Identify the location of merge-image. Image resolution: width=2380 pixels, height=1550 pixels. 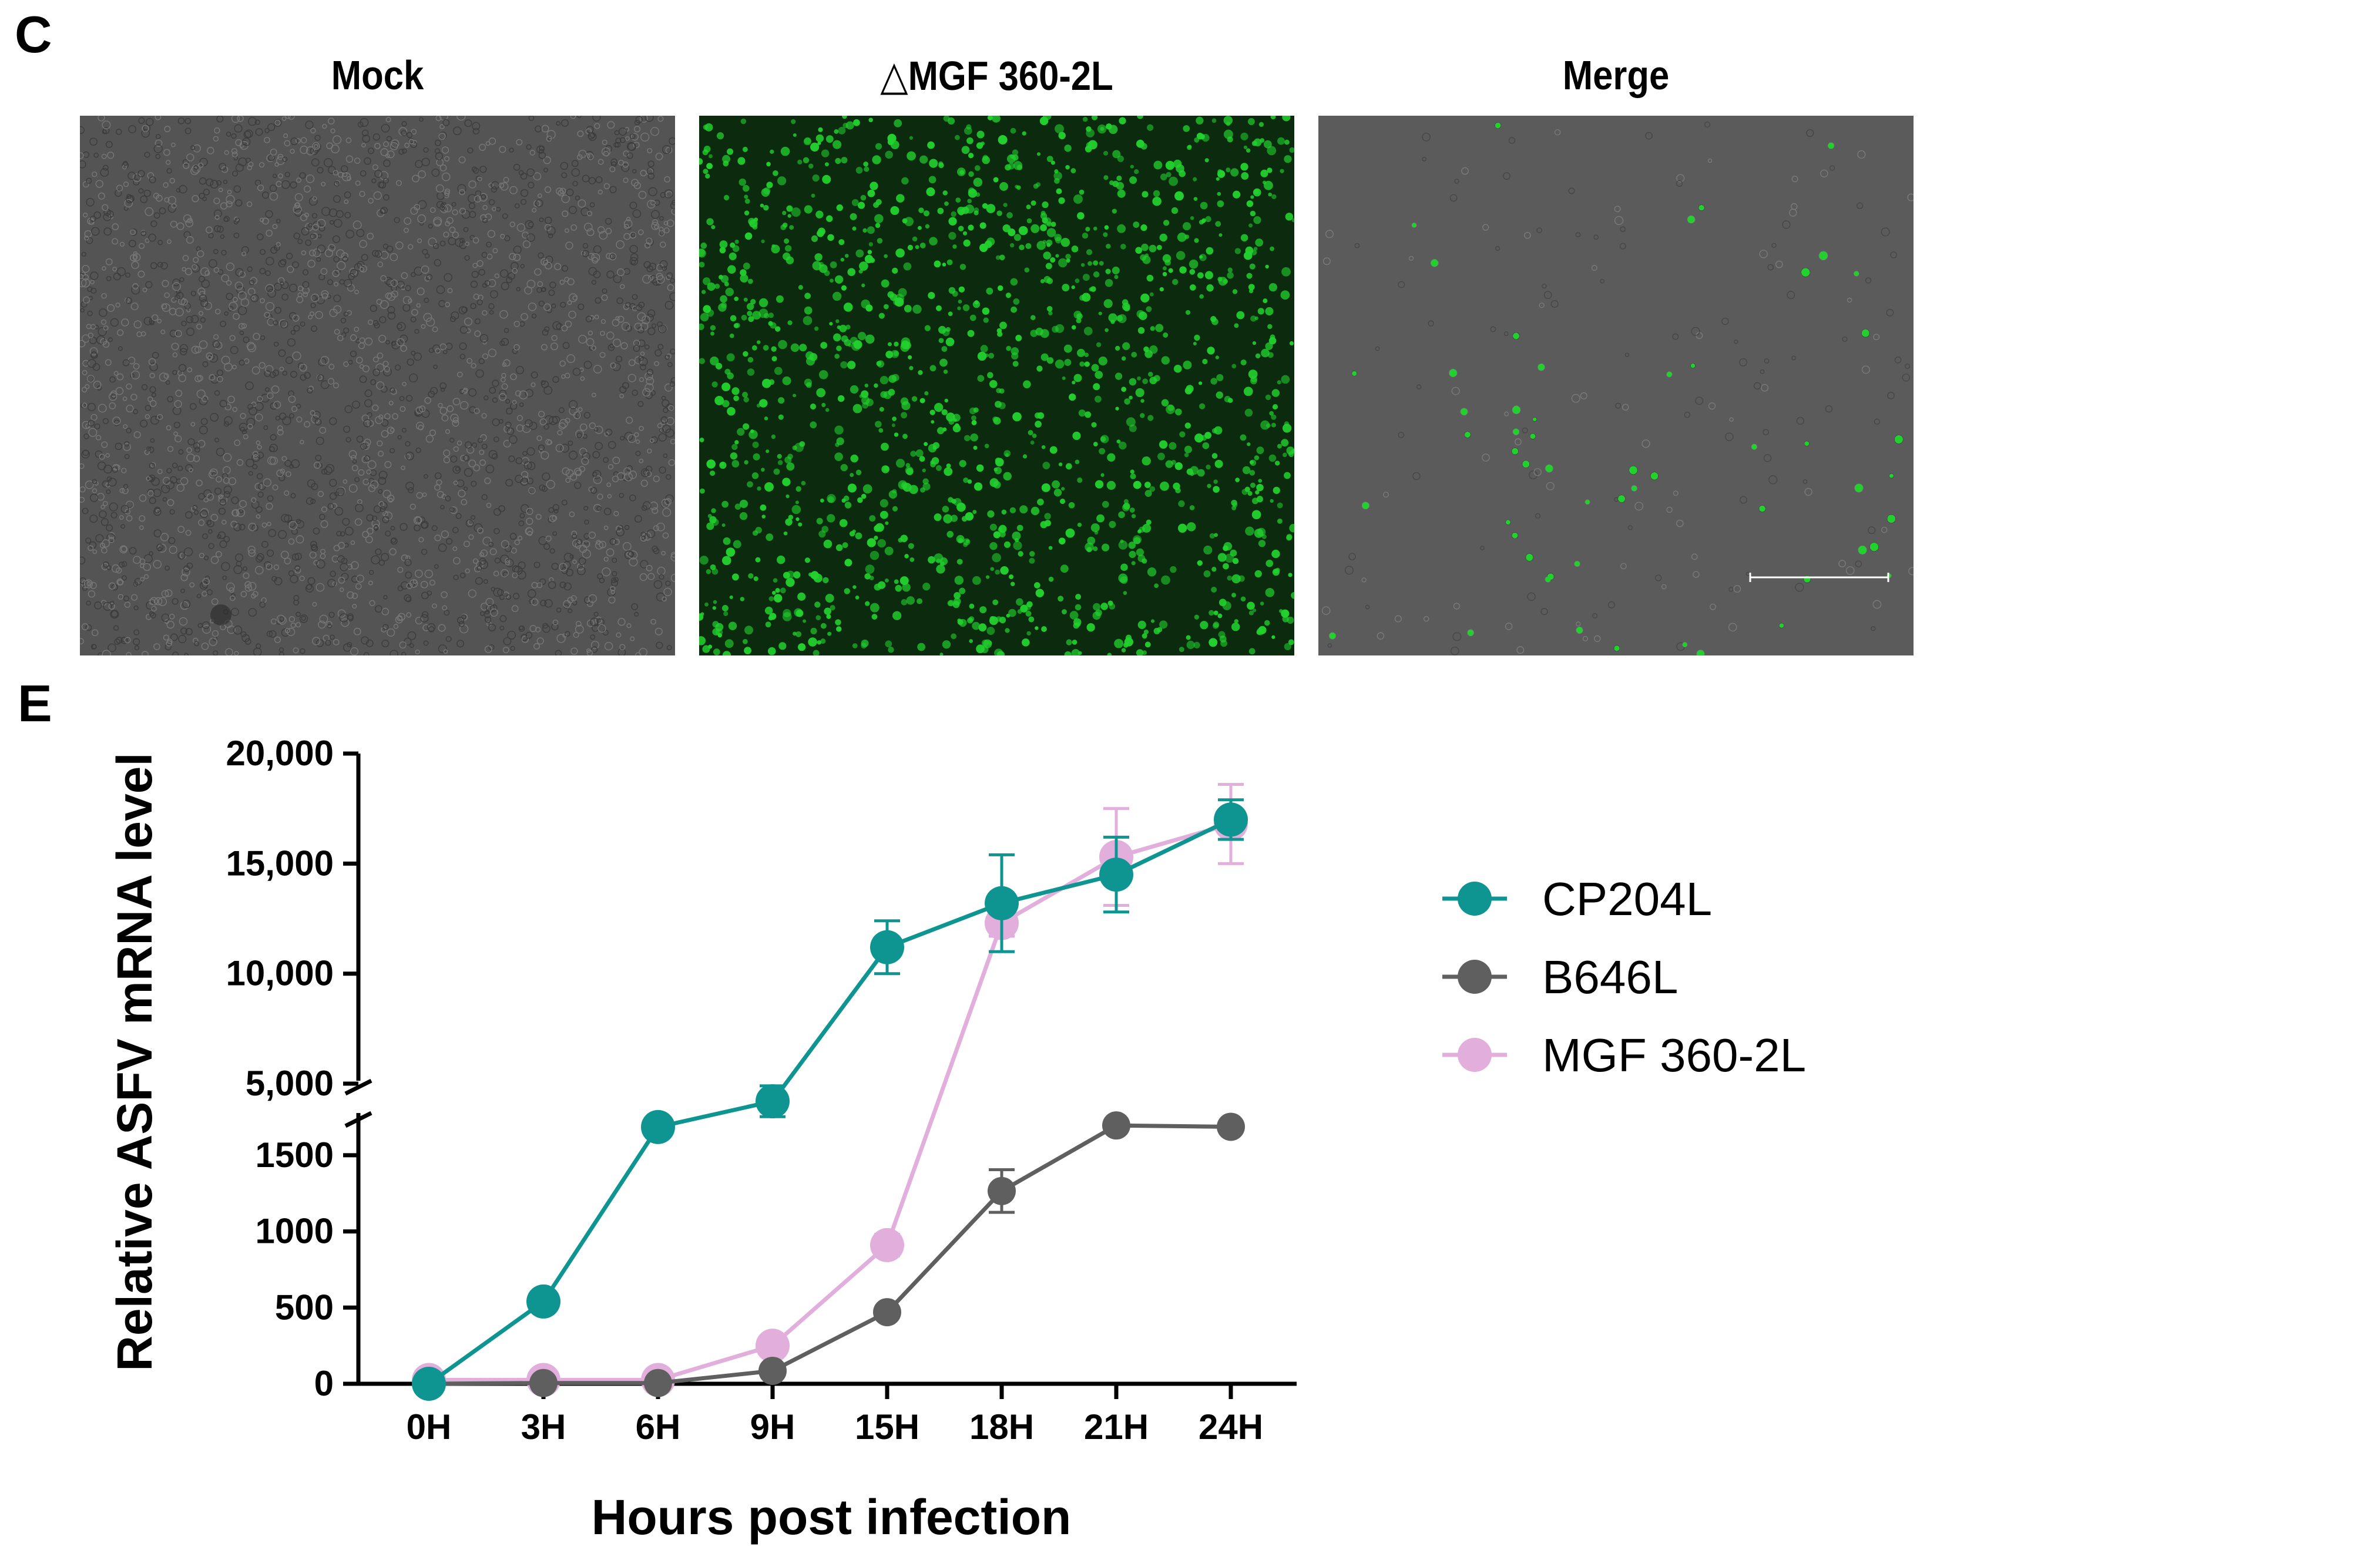
(1616, 386).